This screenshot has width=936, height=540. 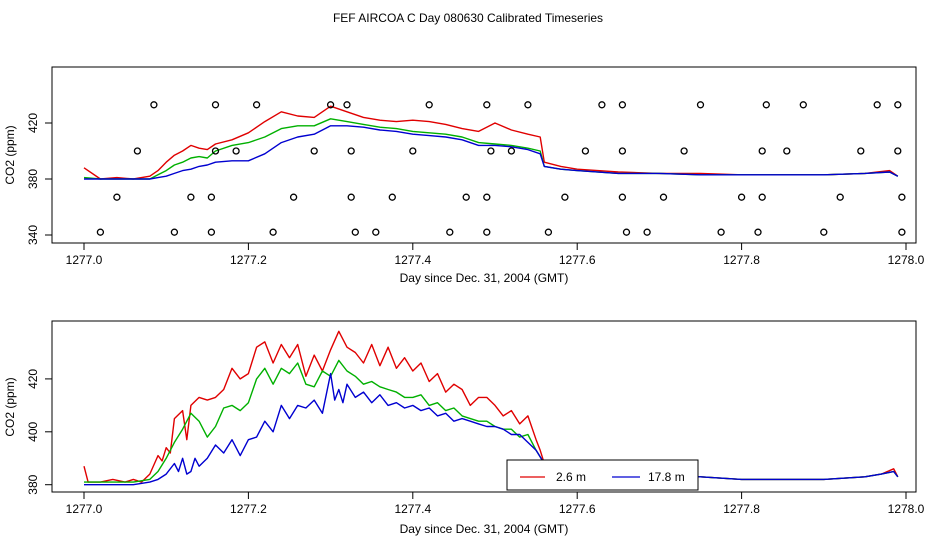 I want to click on y-tick-label: 400, so click(x=33, y=431).